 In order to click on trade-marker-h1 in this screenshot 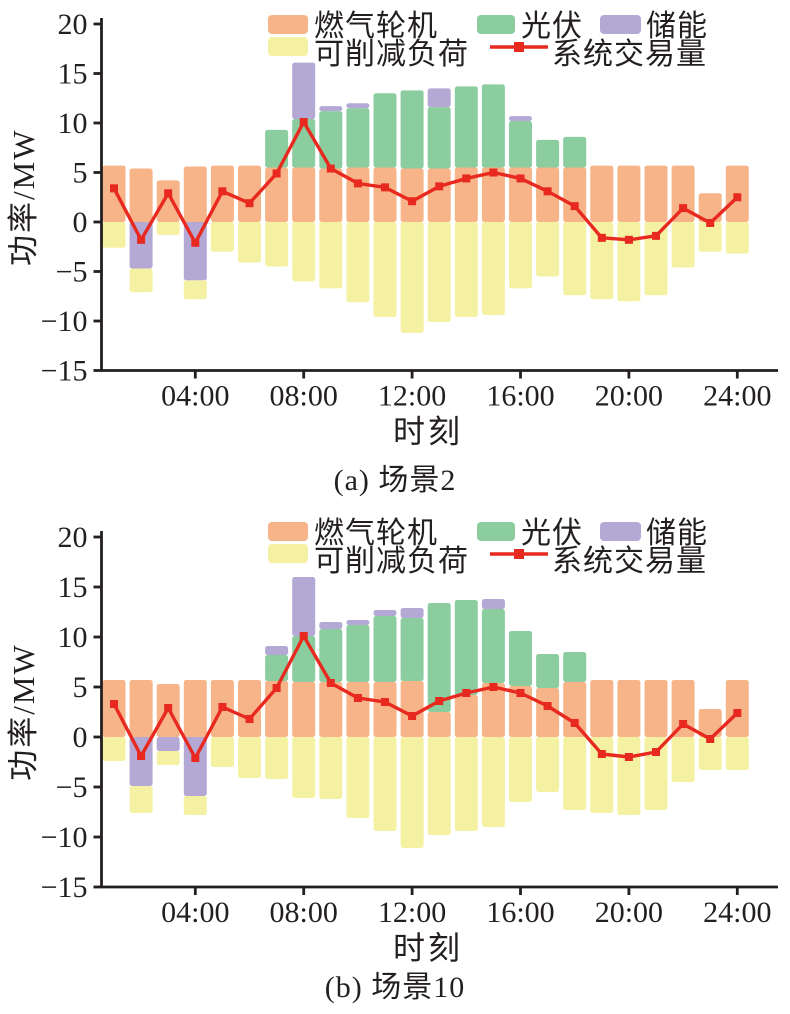, I will do `click(114, 188)`.